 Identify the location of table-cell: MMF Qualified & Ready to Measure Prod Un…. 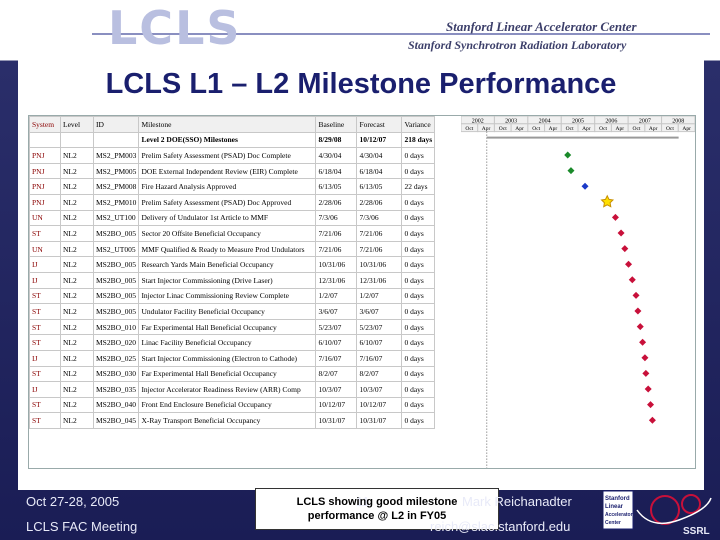
(227, 249).